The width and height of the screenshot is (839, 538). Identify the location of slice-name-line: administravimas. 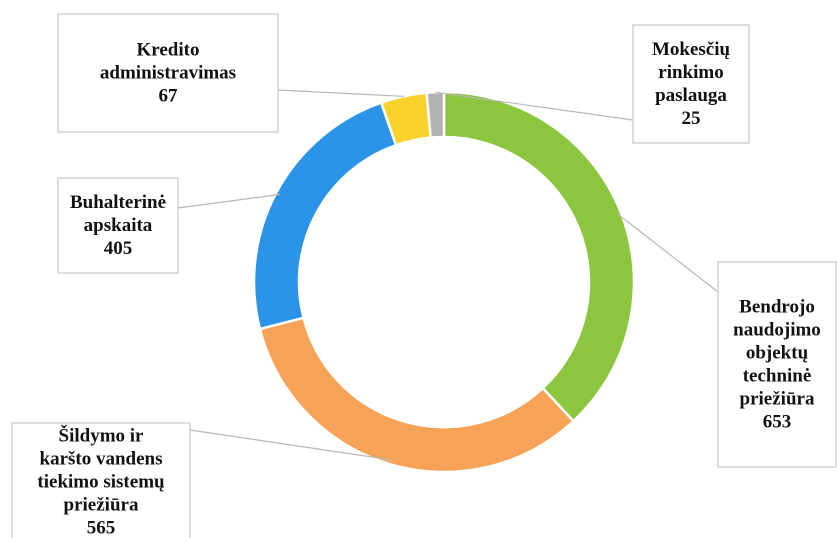
(168, 73).